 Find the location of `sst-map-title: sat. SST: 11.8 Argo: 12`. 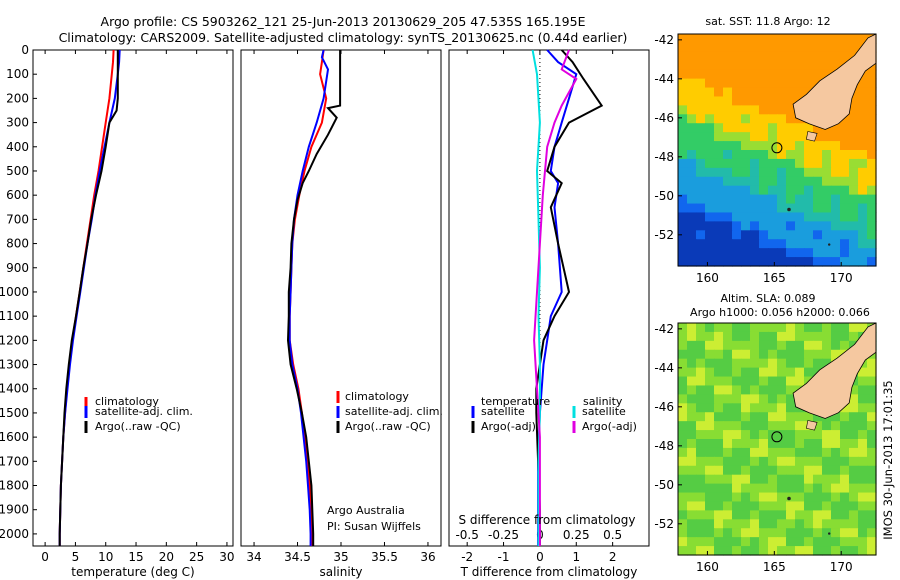

sst-map-title: sat. SST: 11.8 Argo: 12 is located at coordinates (767, 21).